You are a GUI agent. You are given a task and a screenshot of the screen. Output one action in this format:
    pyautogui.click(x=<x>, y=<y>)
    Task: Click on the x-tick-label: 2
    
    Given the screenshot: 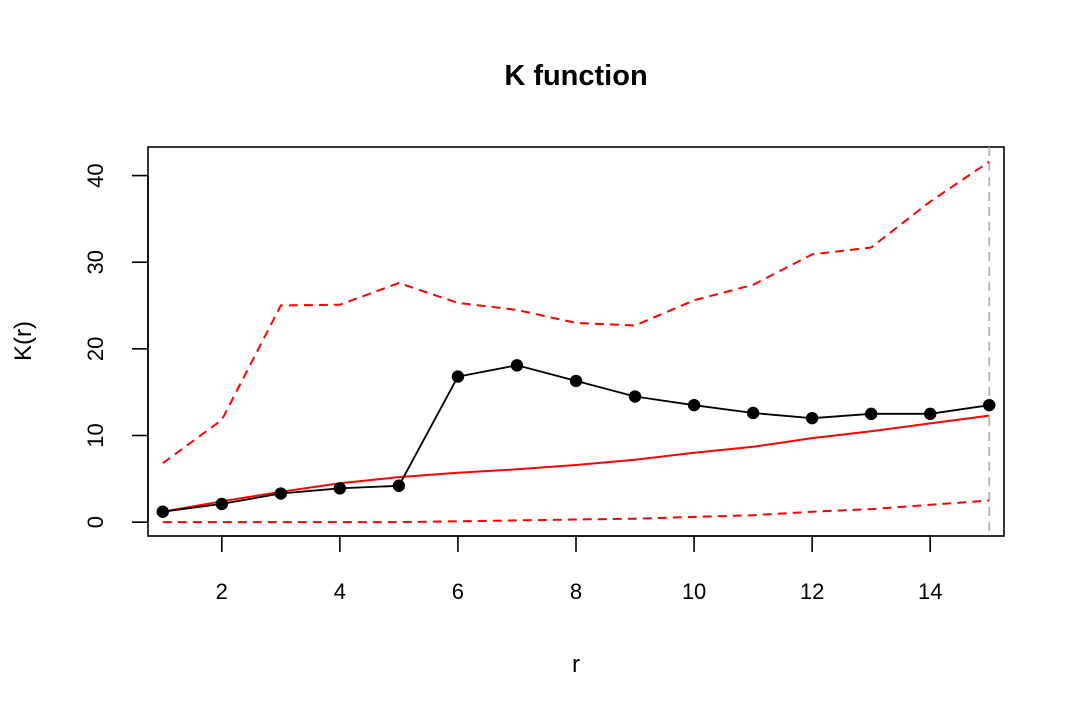 What is the action you would take?
    pyautogui.click(x=222, y=591)
    